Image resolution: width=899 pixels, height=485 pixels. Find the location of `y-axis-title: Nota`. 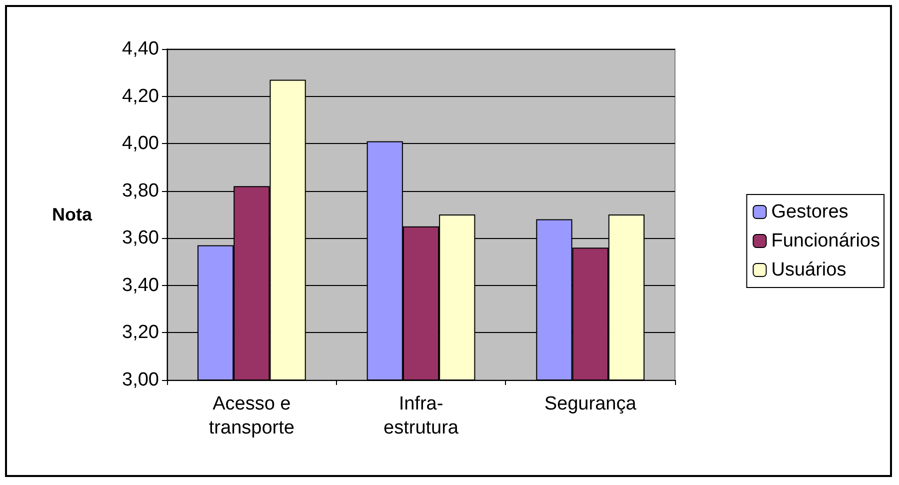

y-axis-title: Nota is located at coordinates (72, 214).